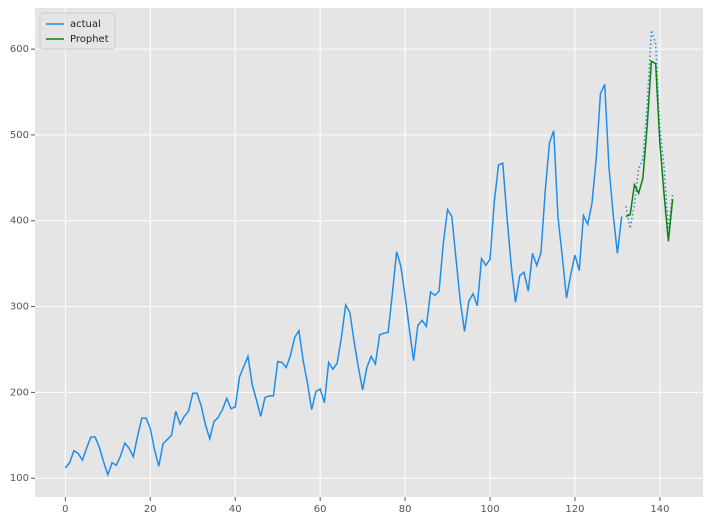 The width and height of the screenshot is (710, 520). What do you see at coordinates (65, 509) in the screenshot?
I see `x-tick-label: 0` at bounding box center [65, 509].